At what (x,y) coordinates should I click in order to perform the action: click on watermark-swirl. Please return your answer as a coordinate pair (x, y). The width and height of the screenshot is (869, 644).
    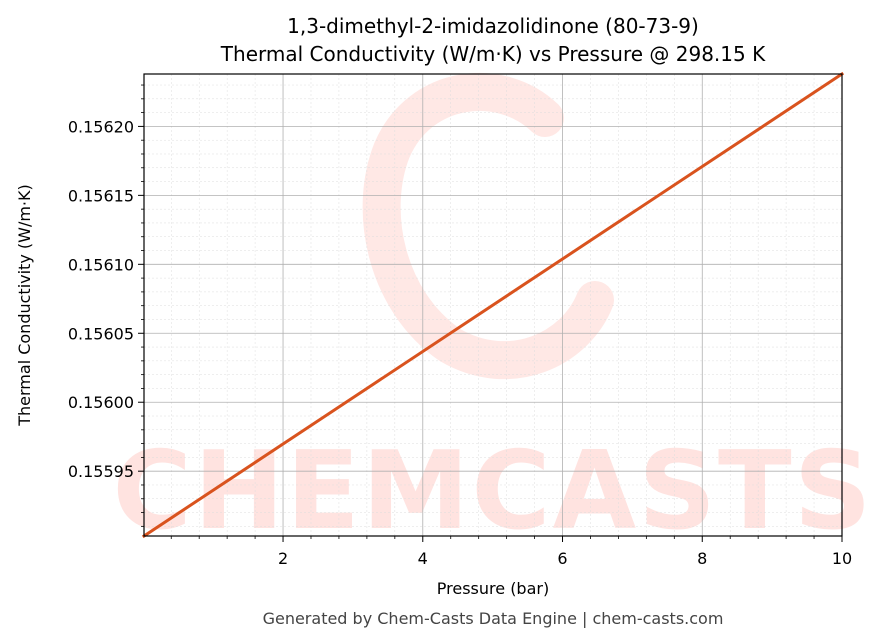
    Looking at the image, I should click on (488, 226).